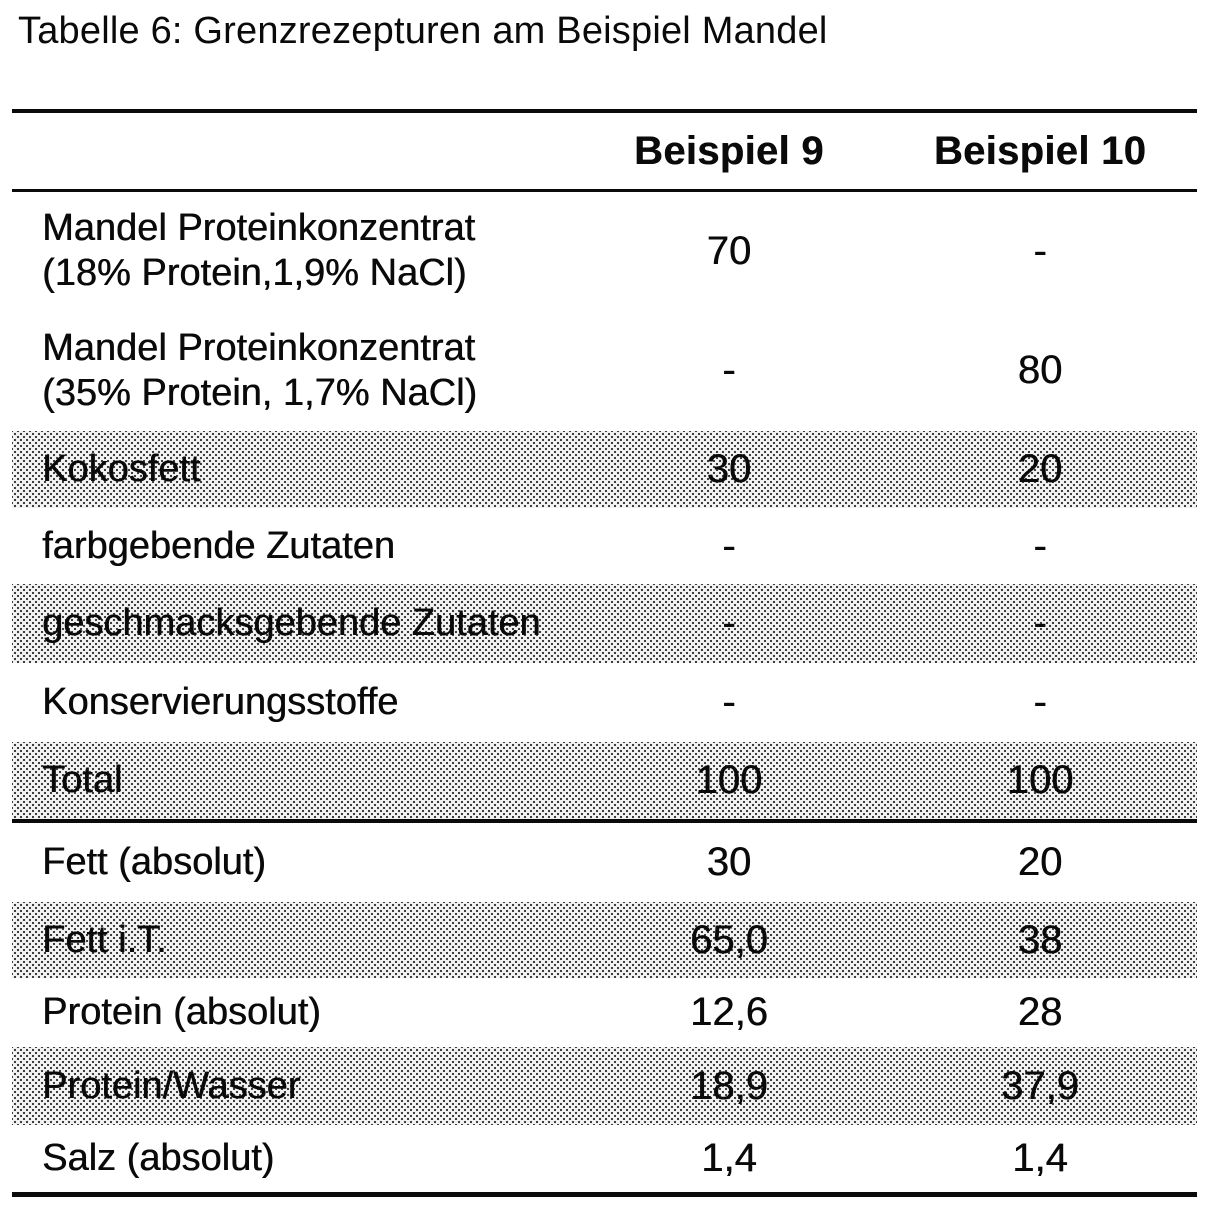  I want to click on total-rule, so click(604, 821).